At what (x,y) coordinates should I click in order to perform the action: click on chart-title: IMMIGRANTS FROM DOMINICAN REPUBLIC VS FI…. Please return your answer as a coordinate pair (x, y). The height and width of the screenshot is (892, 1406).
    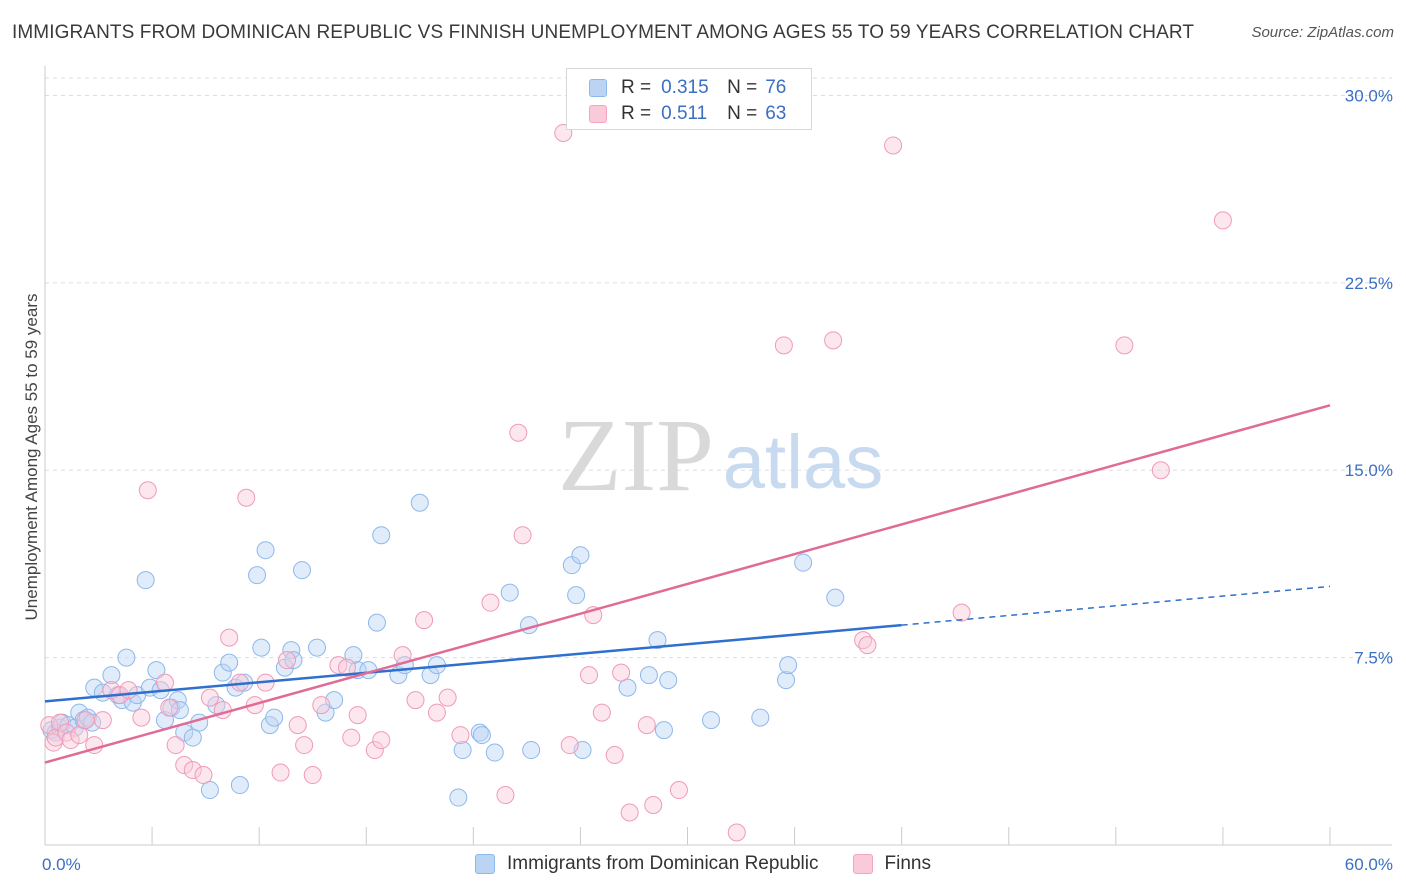
    Looking at the image, I should click on (603, 32).